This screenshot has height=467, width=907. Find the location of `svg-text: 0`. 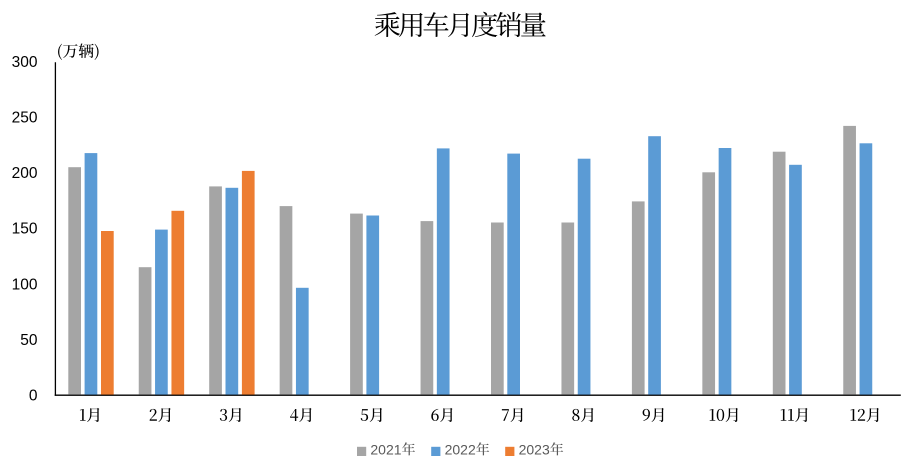

svg-text: 0 is located at coordinates (33, 395).